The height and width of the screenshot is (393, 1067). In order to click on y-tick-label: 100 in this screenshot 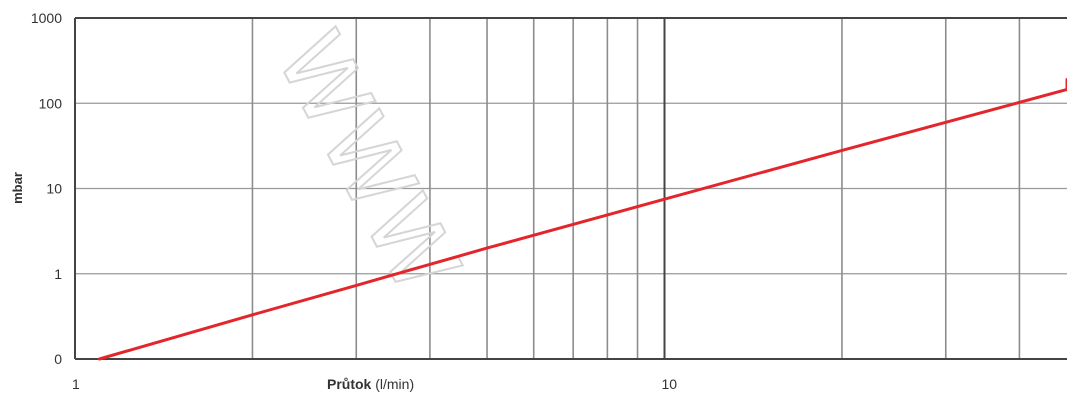, I will do `click(51, 103)`.